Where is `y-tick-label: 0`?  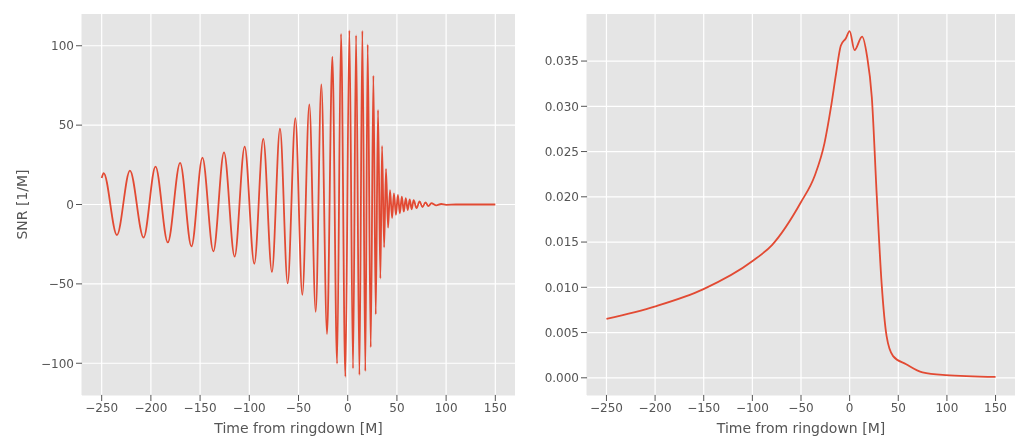 y-tick-label: 0 is located at coordinates (70, 204).